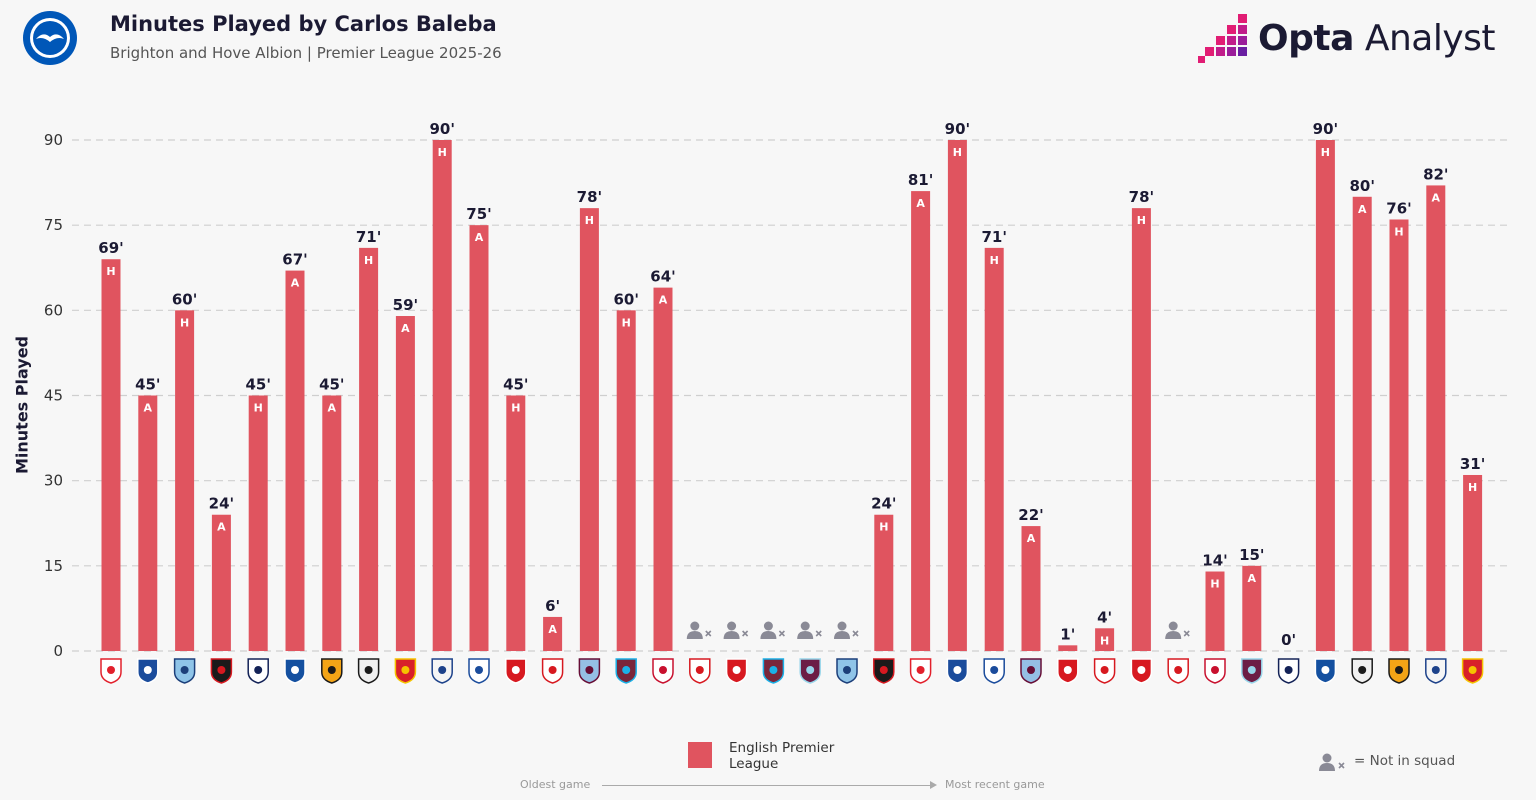 This screenshot has width=1536, height=800. I want to click on time-arrow-head, so click(933, 785).